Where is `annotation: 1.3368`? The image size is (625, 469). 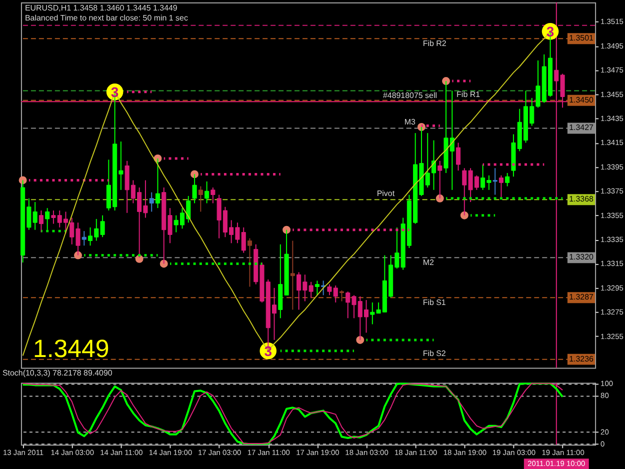 annotation: 1.3368 is located at coordinates (581, 199).